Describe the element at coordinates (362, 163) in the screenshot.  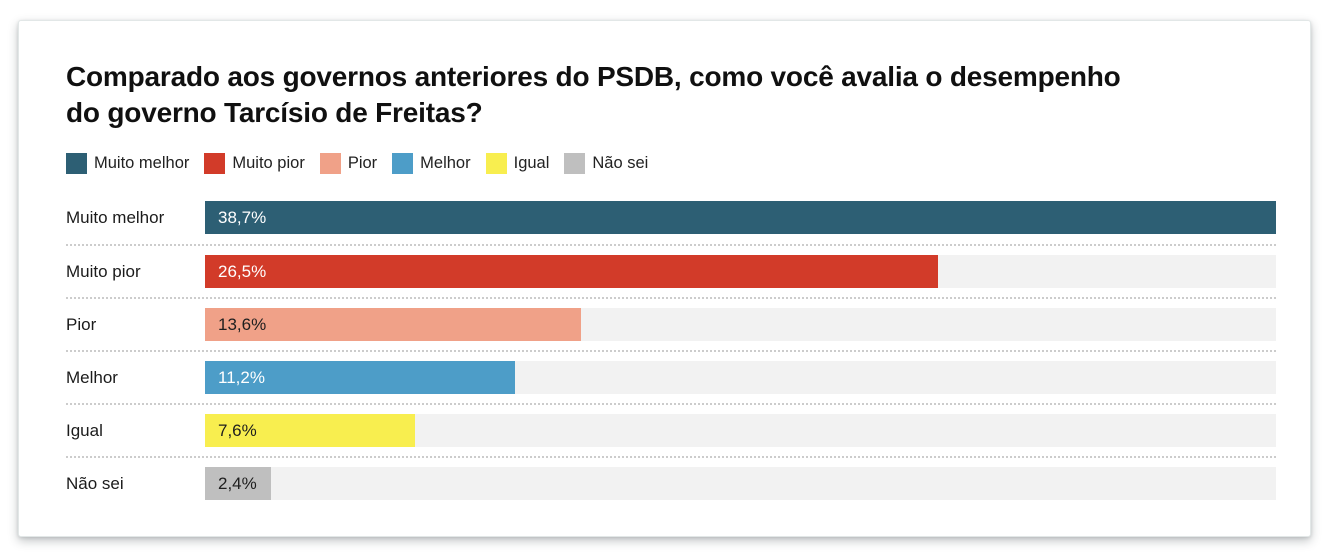
I see `legend-label: Pior` at that location.